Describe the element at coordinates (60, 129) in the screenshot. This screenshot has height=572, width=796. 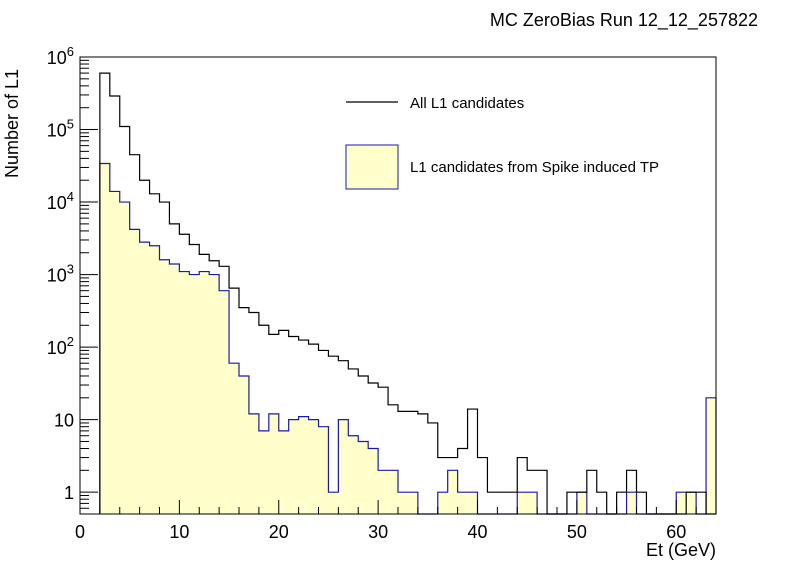
I see `y-tick-label: 10⁵` at that location.